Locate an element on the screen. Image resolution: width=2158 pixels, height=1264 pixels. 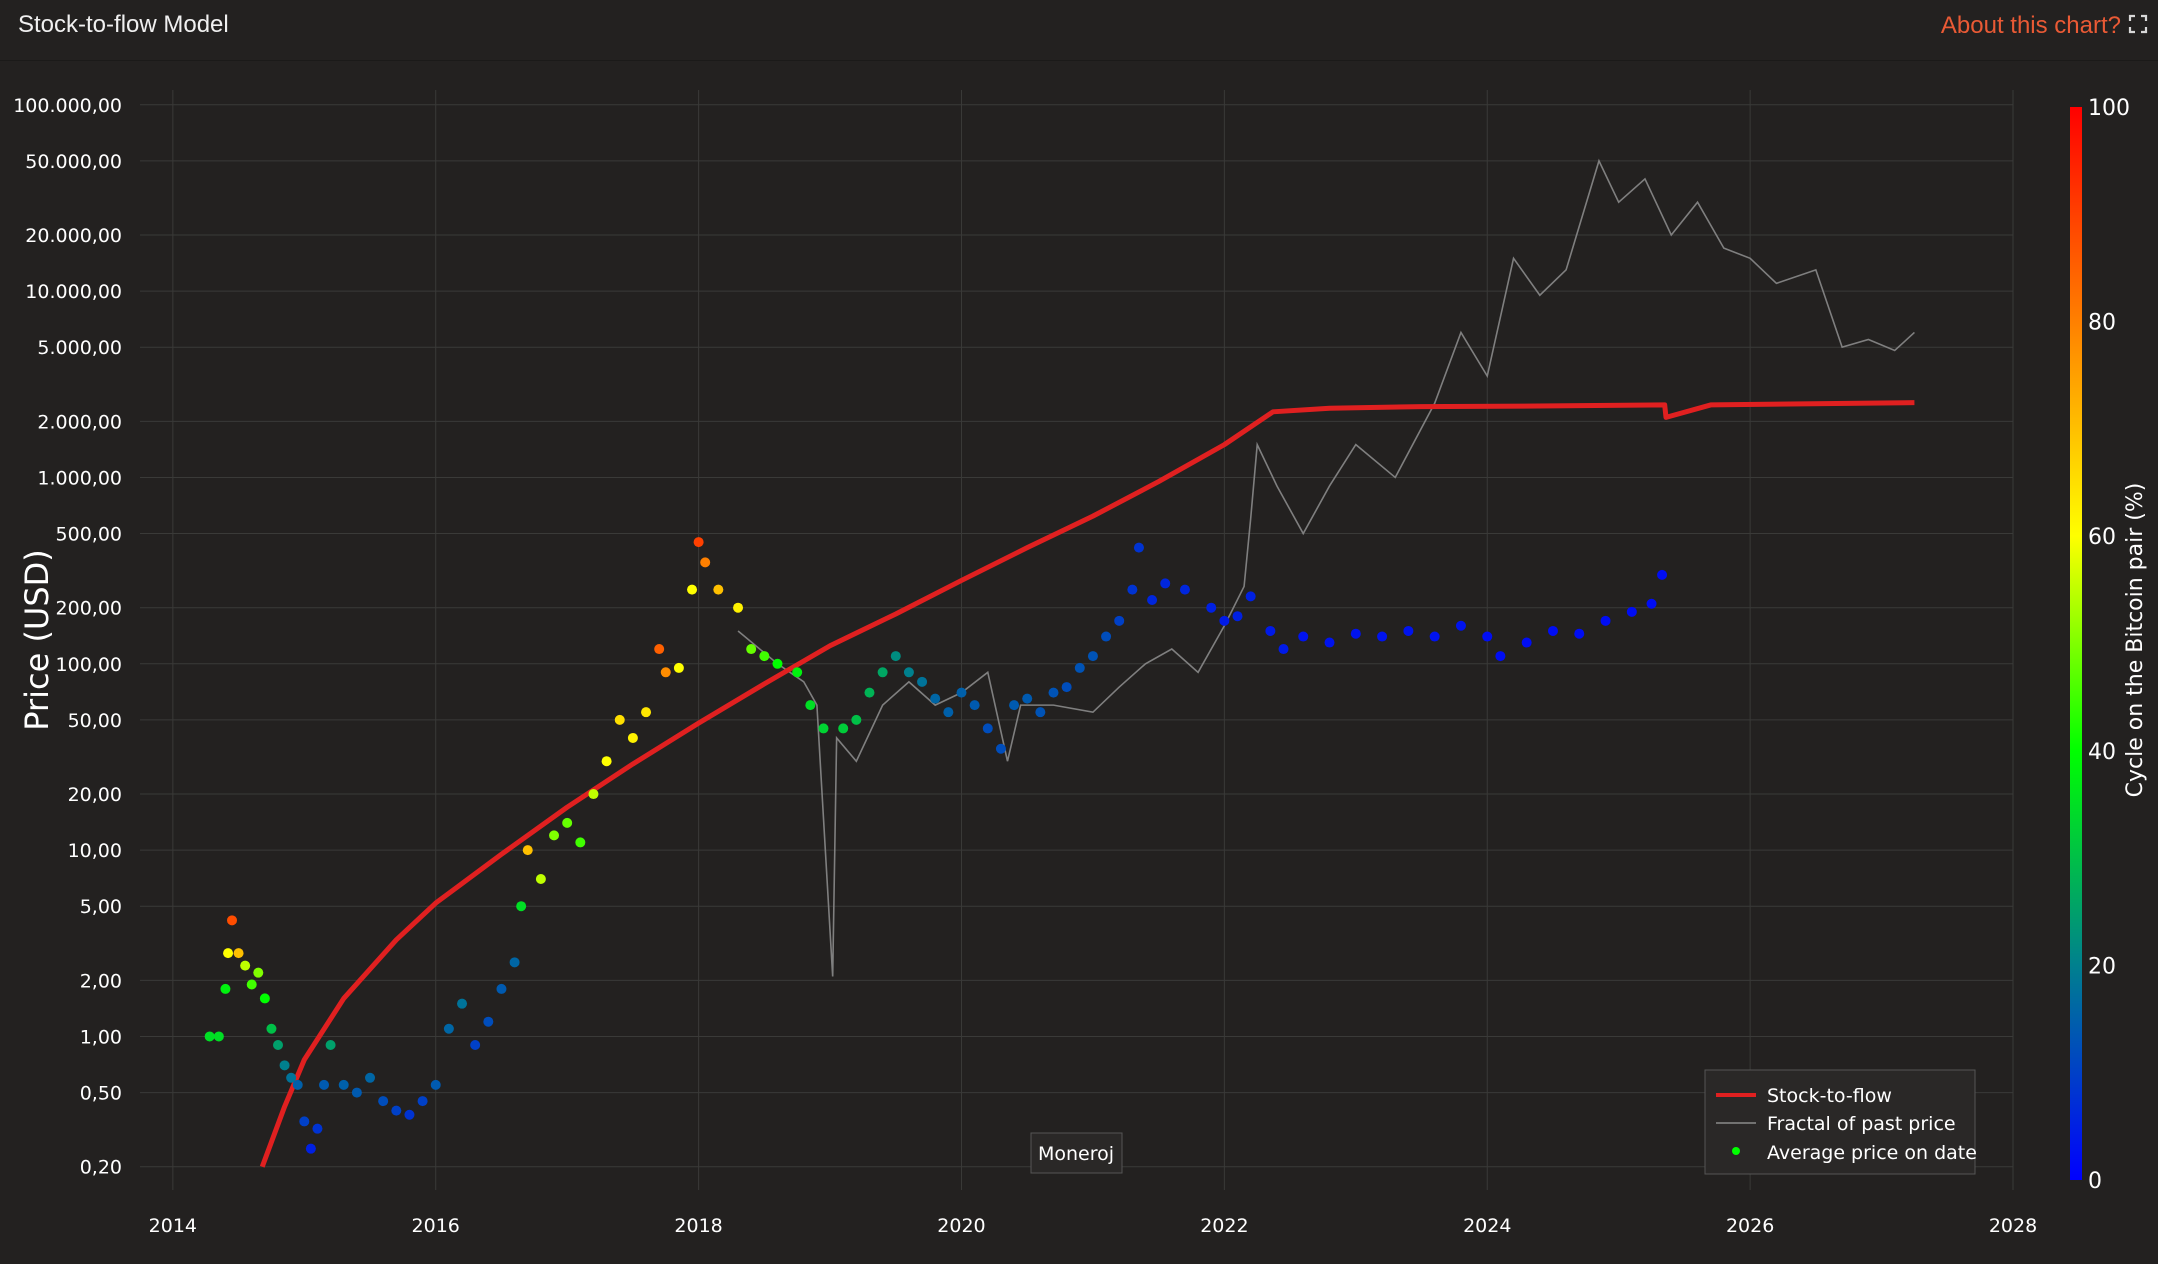
colorbar-ticks: 0 20 40 60 80 100 is located at coordinates (2109, 645).